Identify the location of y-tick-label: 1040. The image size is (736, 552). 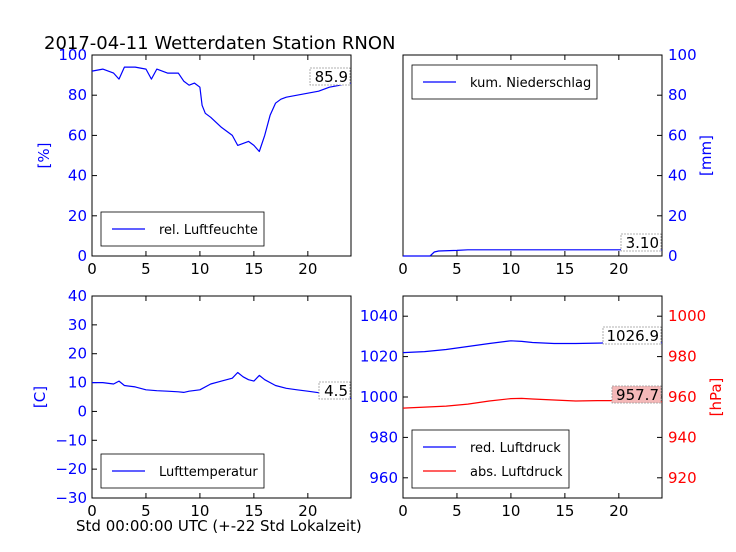
(379, 316).